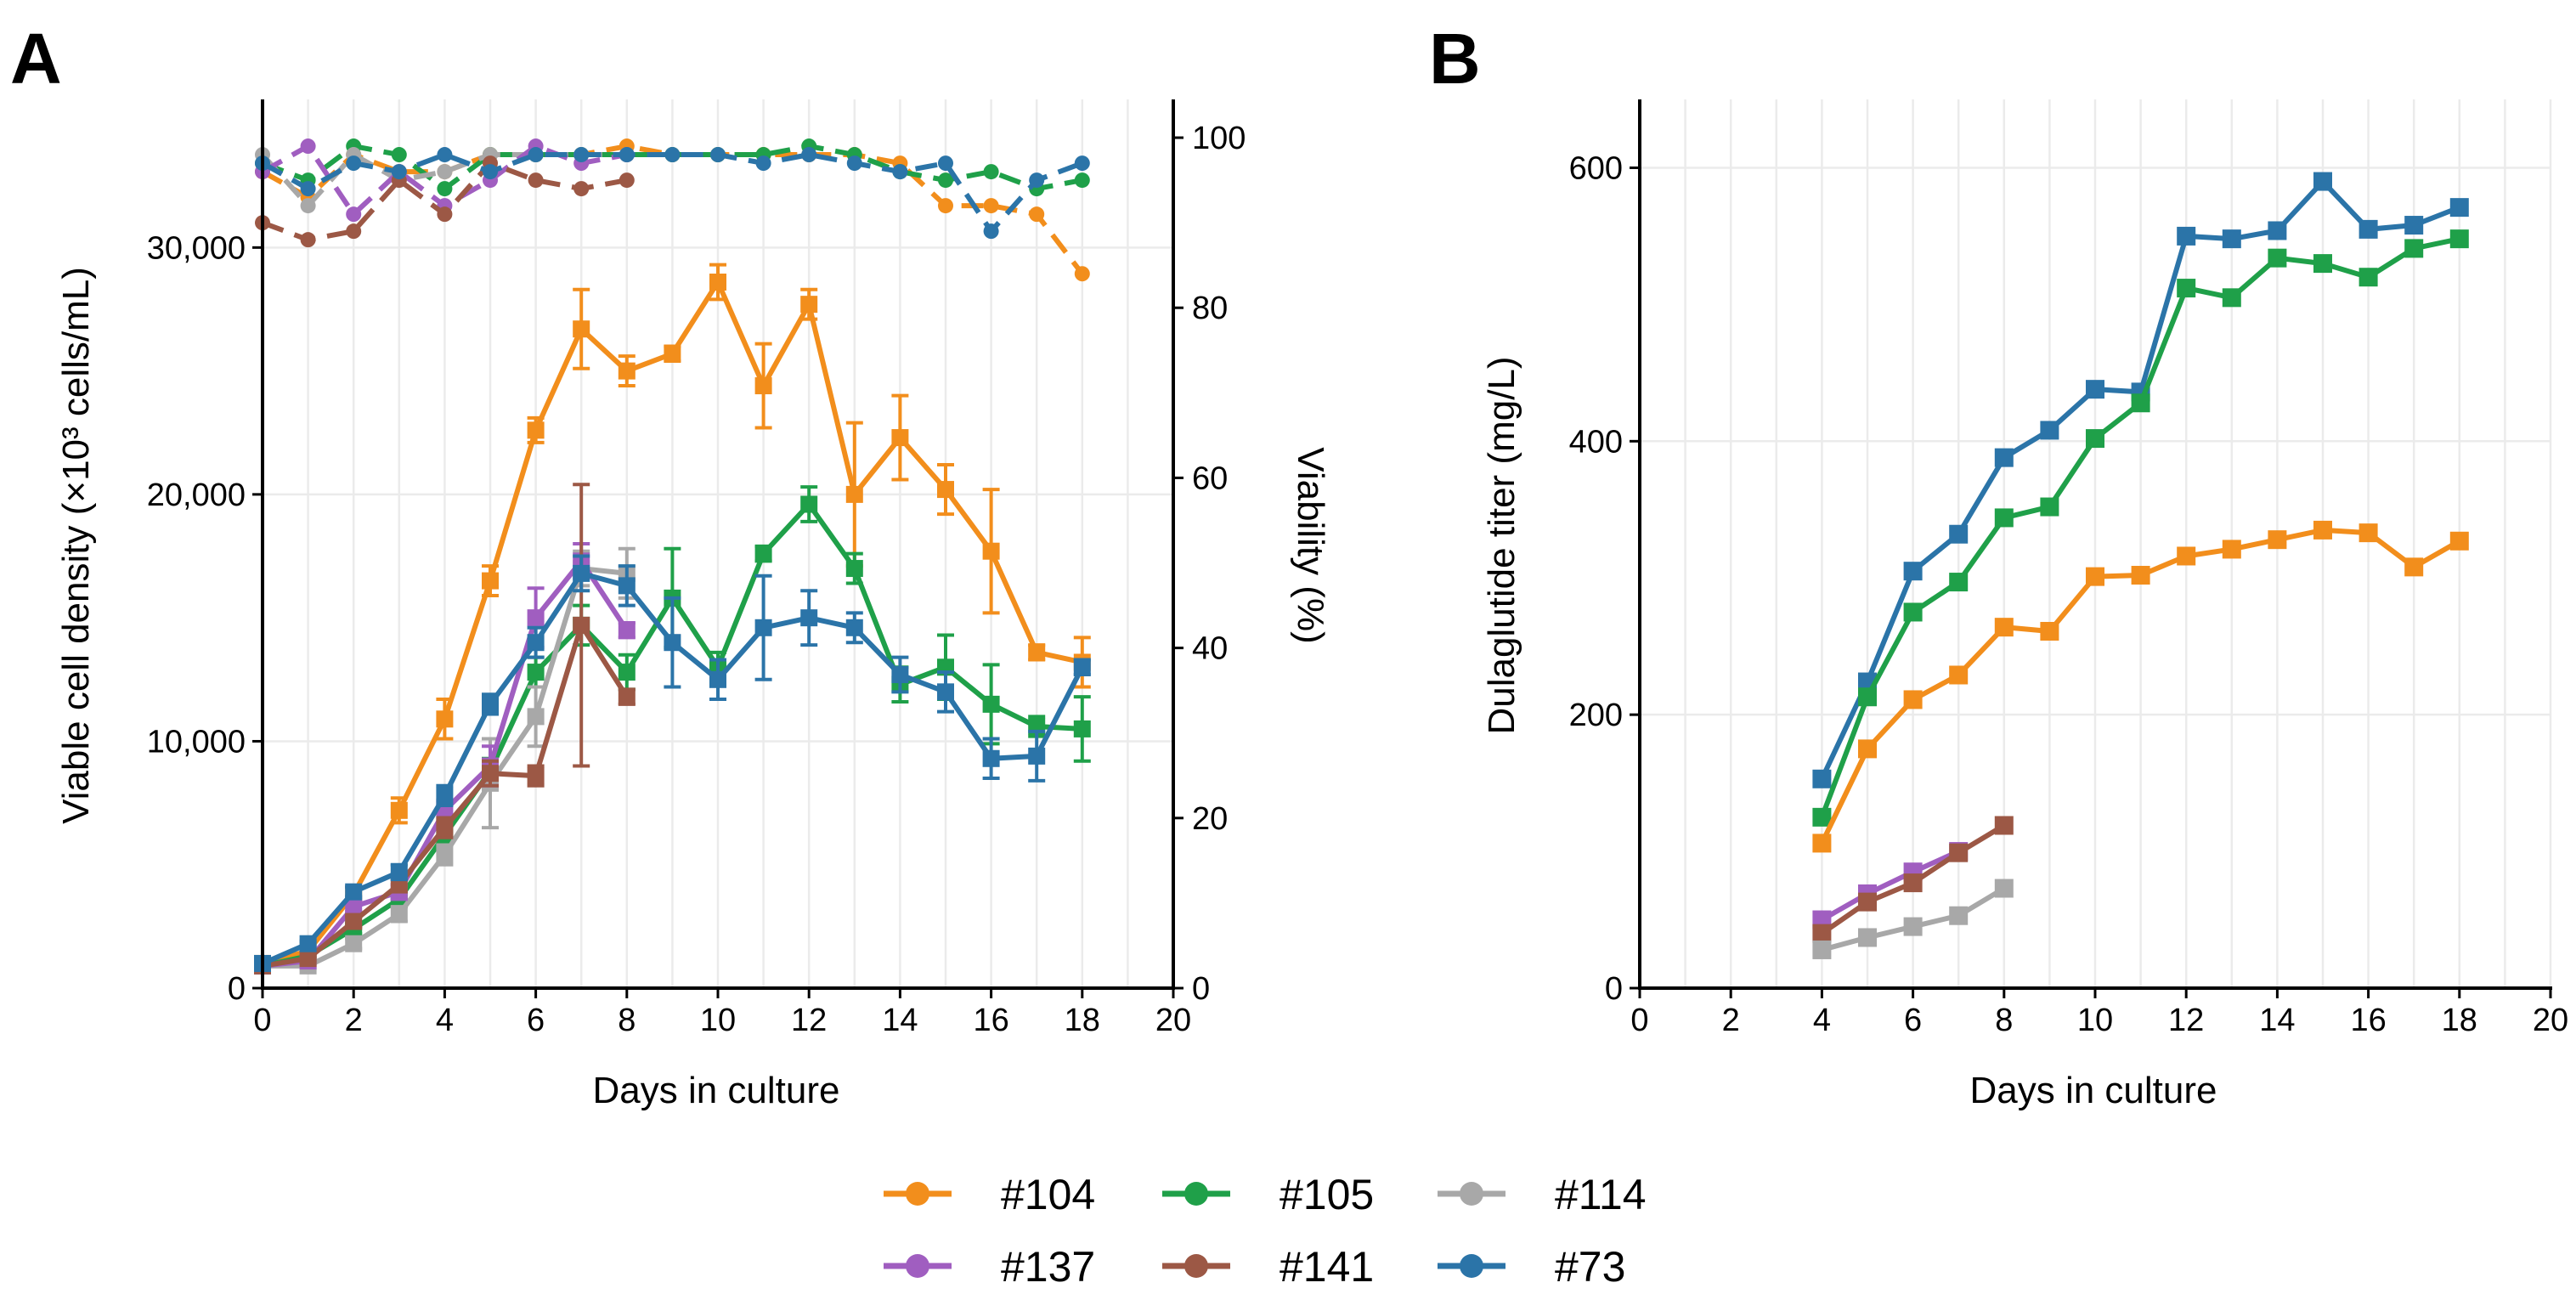 Image resolution: width=2576 pixels, height=1294 pixels. I want to click on panel-b-xlabel: Days in culture, so click(2093, 1090).